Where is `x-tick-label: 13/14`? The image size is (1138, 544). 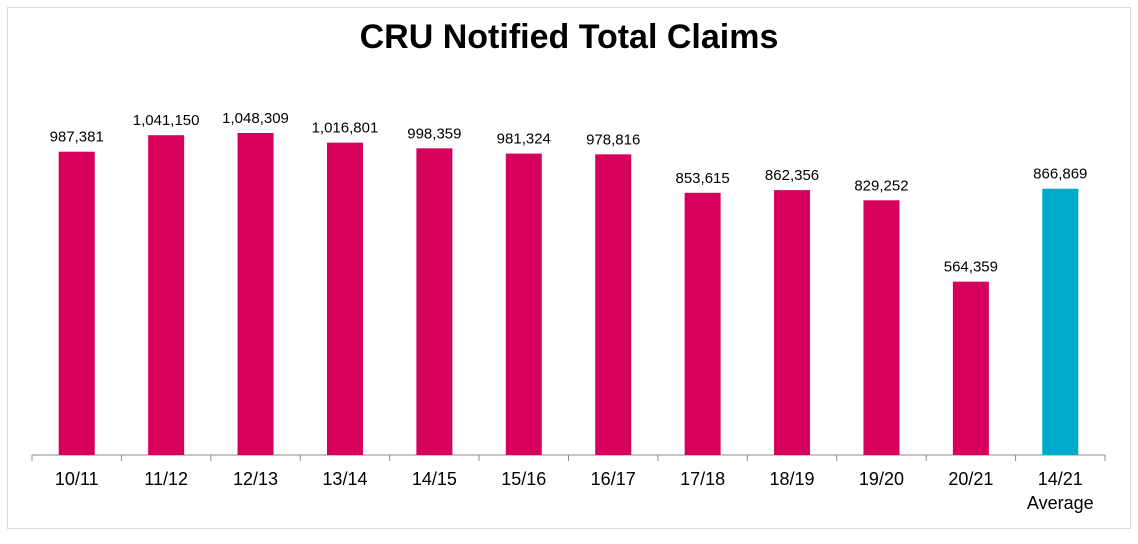
x-tick-label: 13/14 is located at coordinates (344, 479).